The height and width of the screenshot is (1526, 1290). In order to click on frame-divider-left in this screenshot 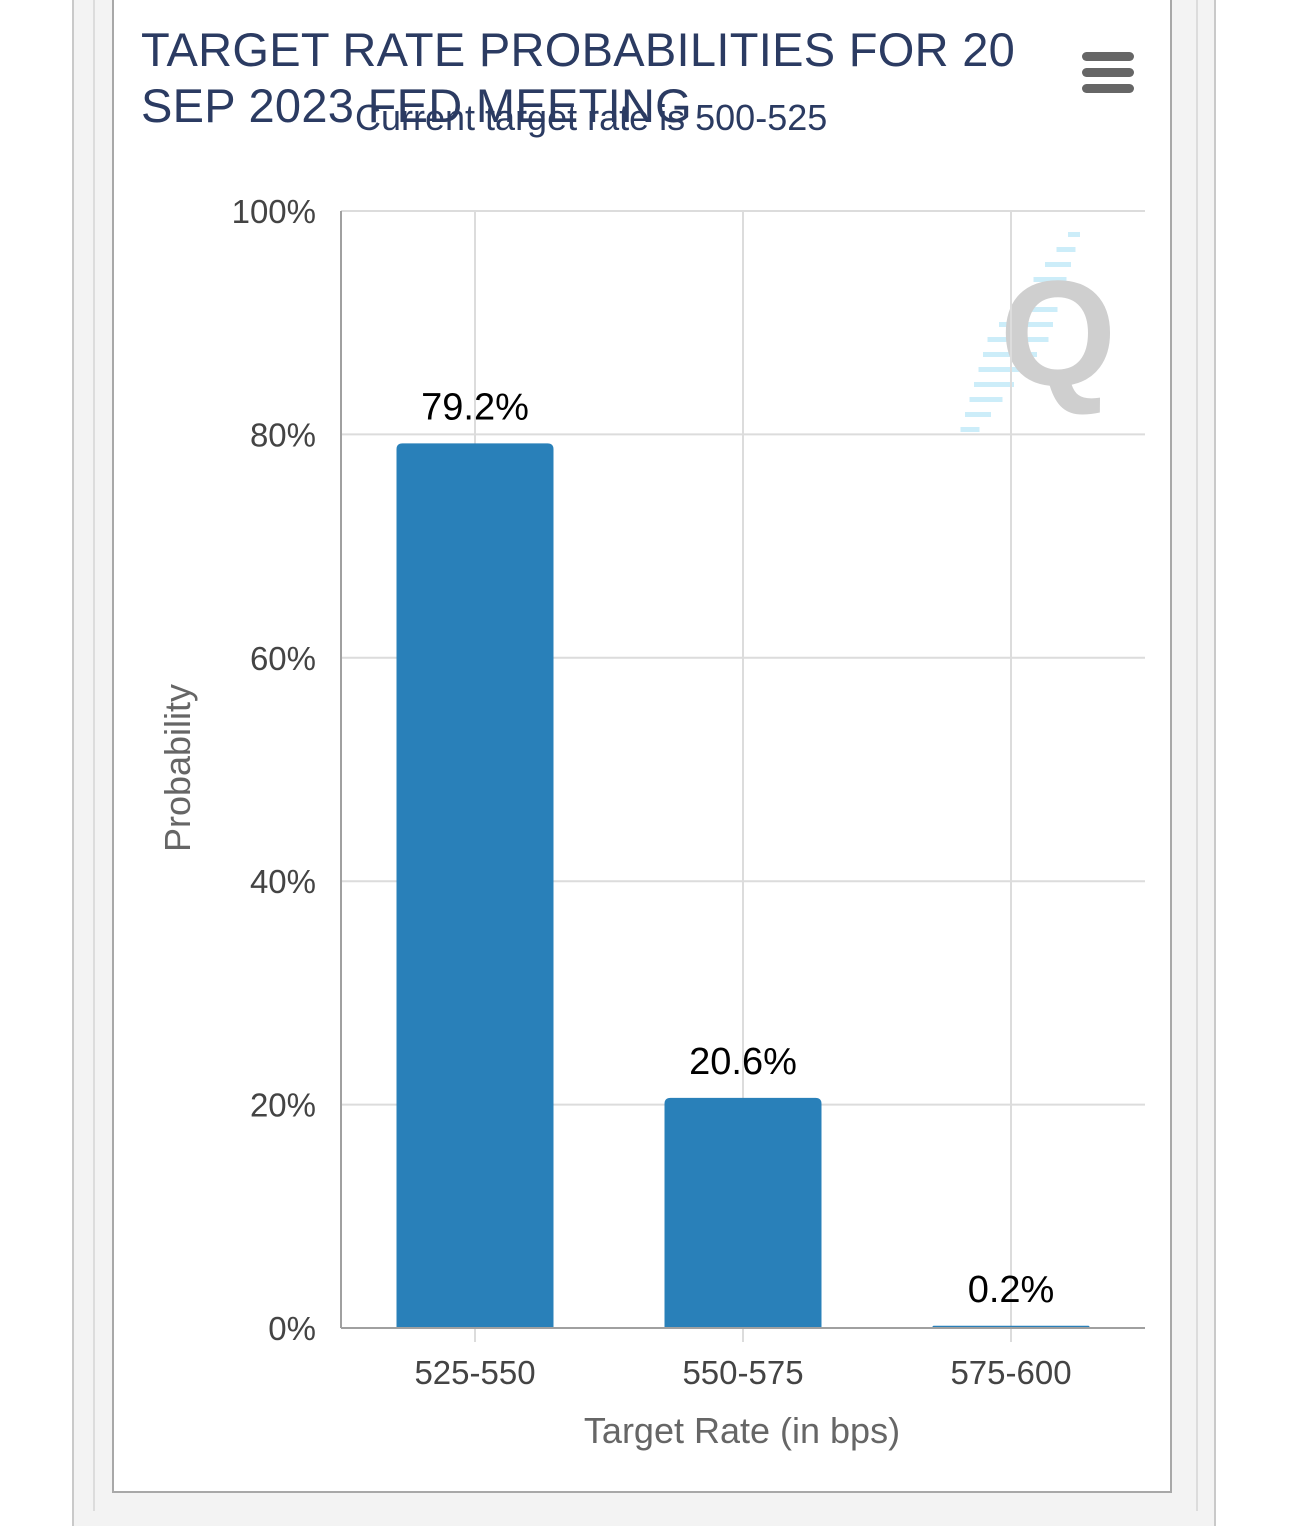, I will do `click(94, 755)`.